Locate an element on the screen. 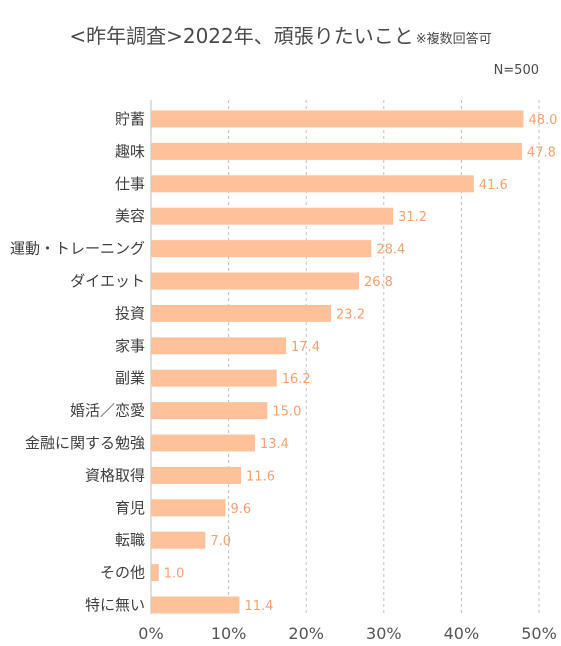  value-label: 41.6 is located at coordinates (493, 185).